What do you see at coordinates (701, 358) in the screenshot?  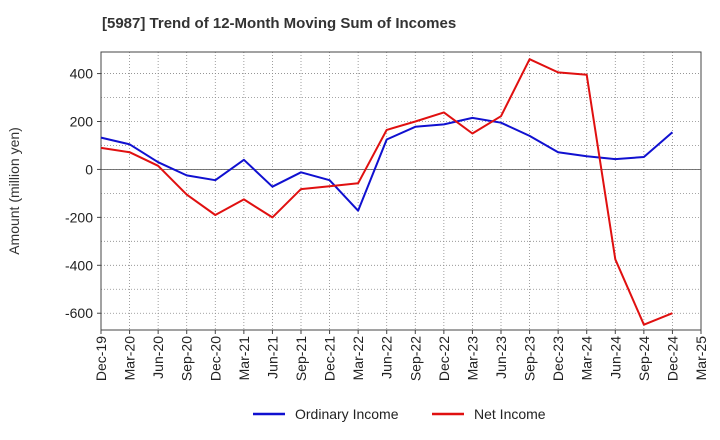 I see `x-tick-label: Mar-25` at bounding box center [701, 358].